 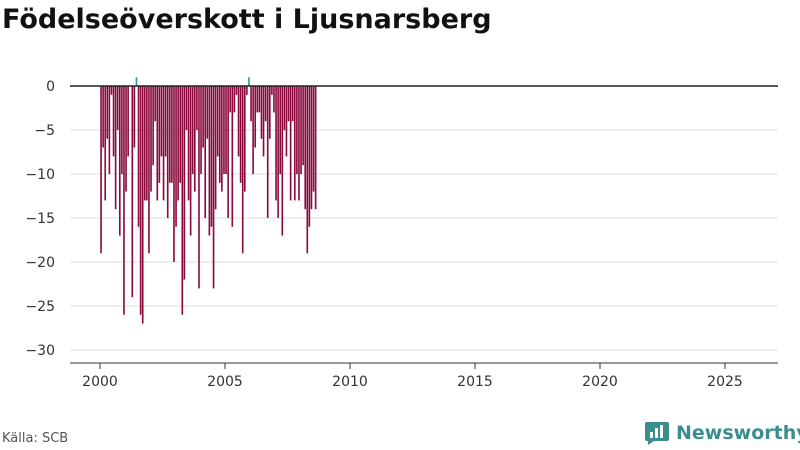 What do you see at coordinates (50, 87) in the screenshot?
I see `y-tick-label: 0` at bounding box center [50, 87].